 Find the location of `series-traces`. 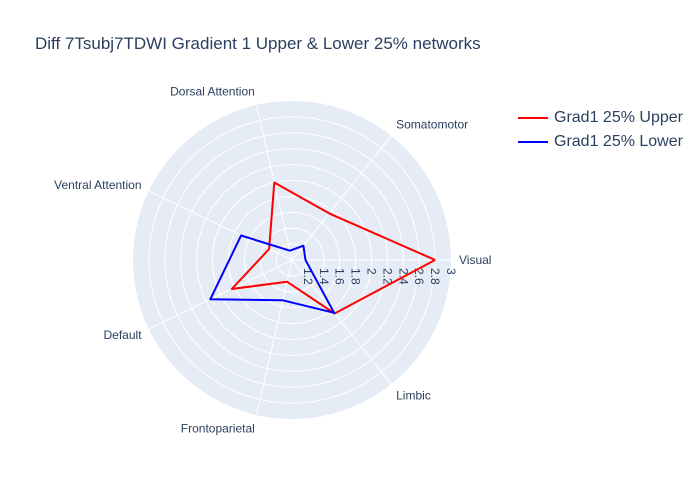

series-traces is located at coordinates (322, 248).